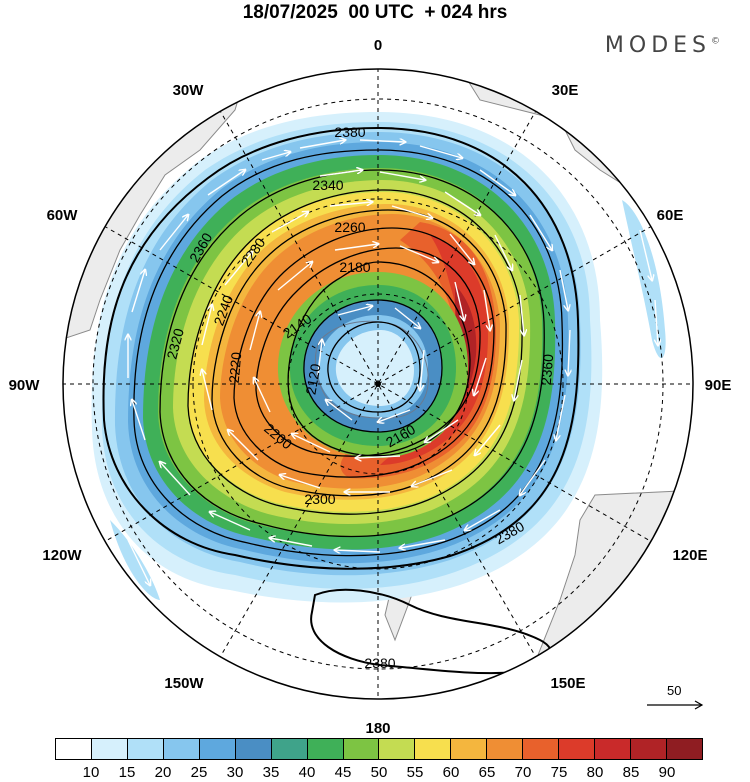 This screenshot has width=750, height=782. Describe the element at coordinates (235, 772) in the screenshot. I see `colorbar-tick-label: 30` at that location.